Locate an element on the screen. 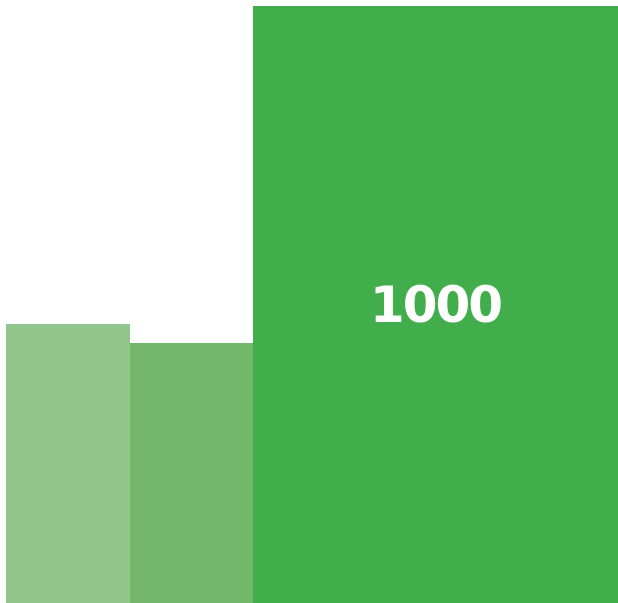 The width and height of the screenshot is (618, 603). block-middle is located at coordinates (191, 473).